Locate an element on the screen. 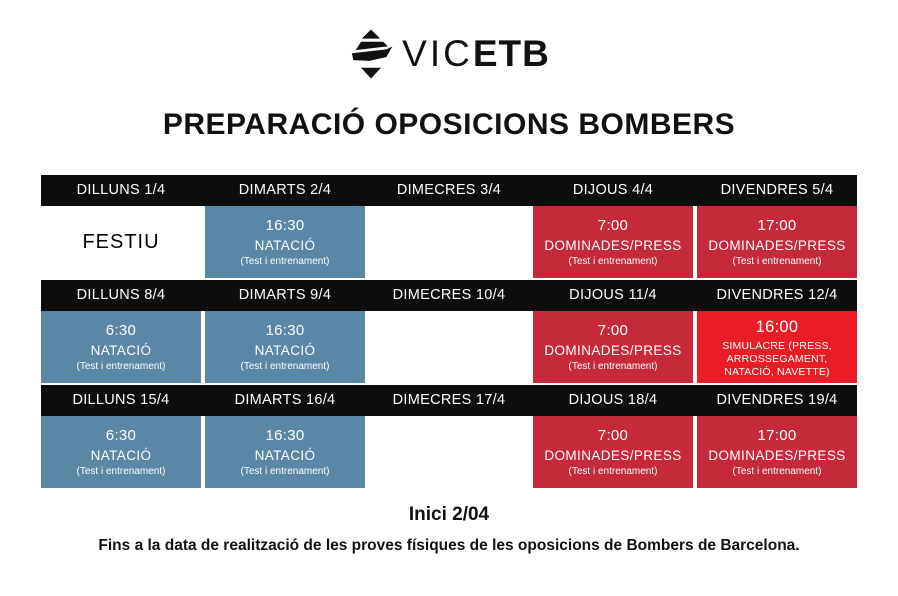 The height and width of the screenshot is (596, 898). day-header: DIVENDRES 5/4 is located at coordinates (777, 190).